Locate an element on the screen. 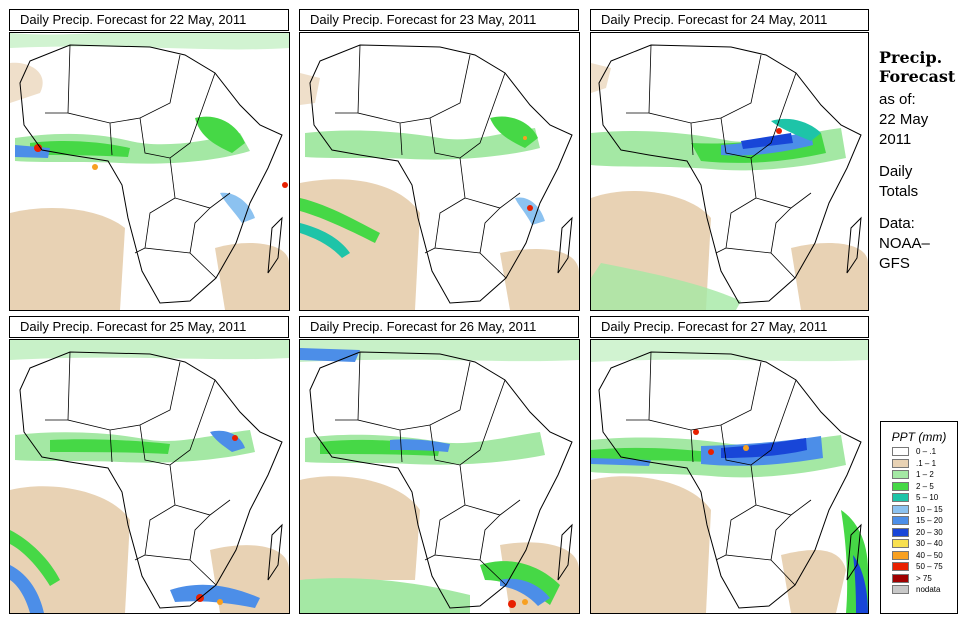 The width and height of the screenshot is (965, 628). asof-label: as of: is located at coordinates (897, 99).